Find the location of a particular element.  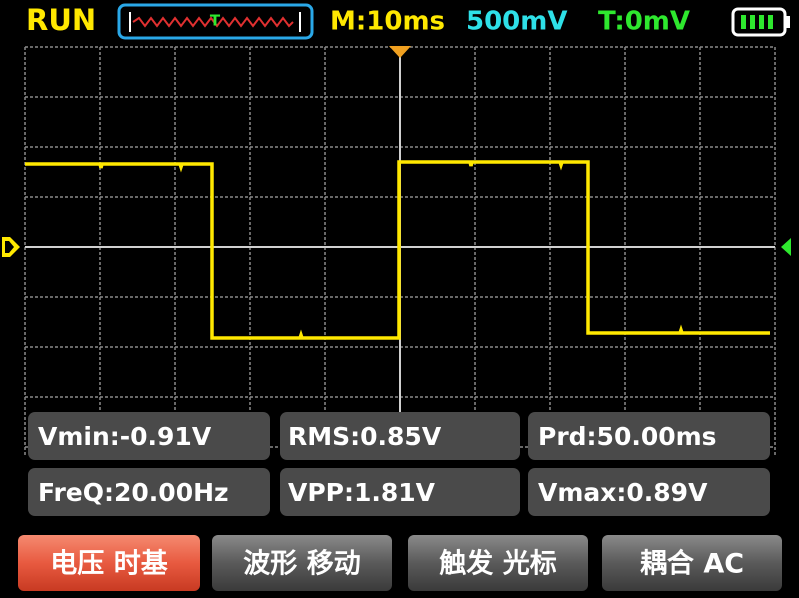

menu-button: 耦合 AC is located at coordinates (692, 563).